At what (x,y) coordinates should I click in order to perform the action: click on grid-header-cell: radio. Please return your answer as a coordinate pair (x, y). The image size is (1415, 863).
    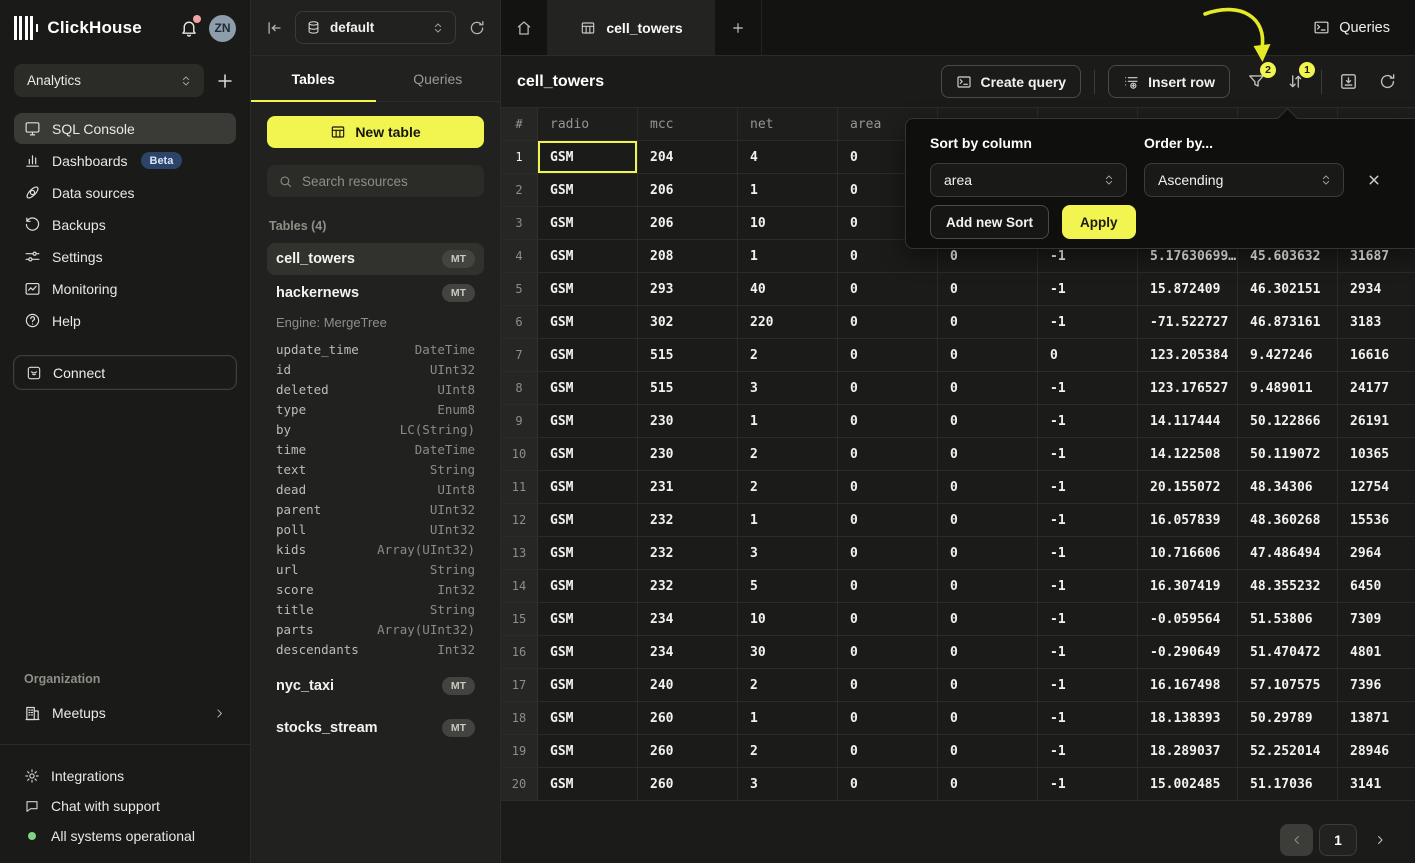
    Looking at the image, I should click on (588, 124).